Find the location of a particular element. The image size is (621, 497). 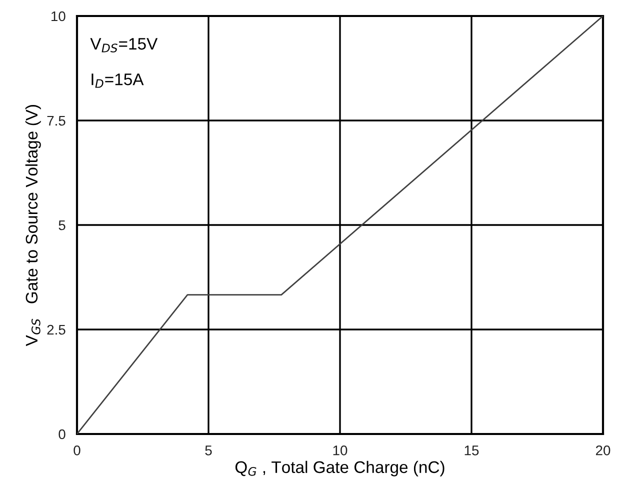

y-tick-label: 10 is located at coordinates (59, 16).